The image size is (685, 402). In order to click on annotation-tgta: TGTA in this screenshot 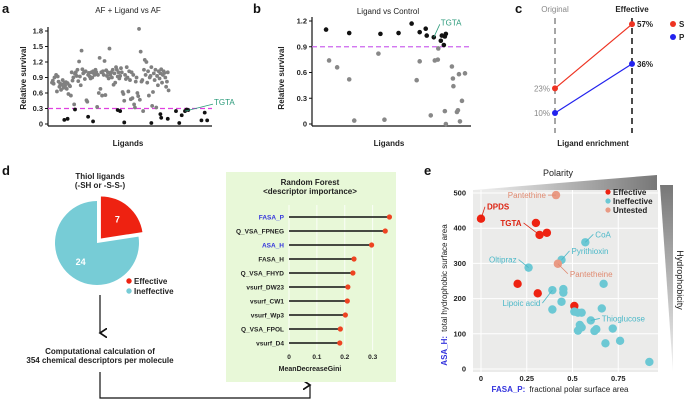, I will do `click(224, 102)`.